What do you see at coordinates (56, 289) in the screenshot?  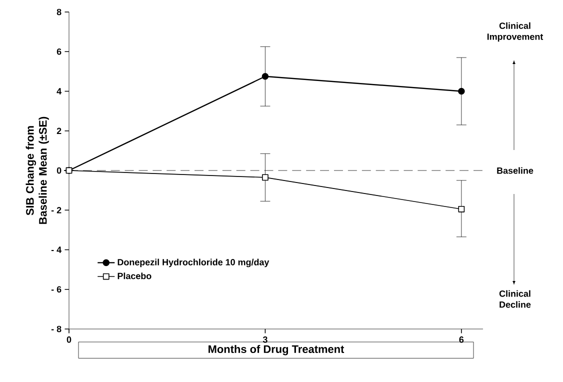 I see `y-tick-label: - 6` at bounding box center [56, 289].